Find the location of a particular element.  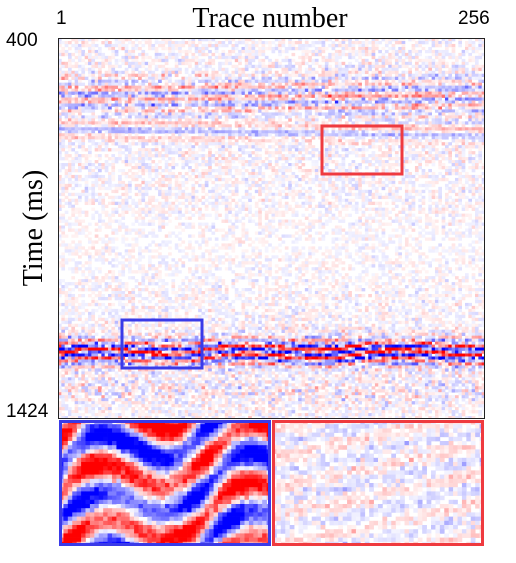

zoom-blue-image is located at coordinates (165, 483).